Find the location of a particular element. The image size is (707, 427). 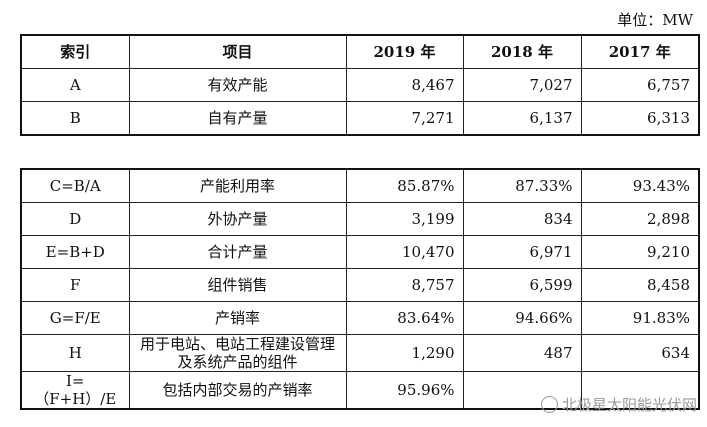

row-index: E=B+D is located at coordinates (75, 252).